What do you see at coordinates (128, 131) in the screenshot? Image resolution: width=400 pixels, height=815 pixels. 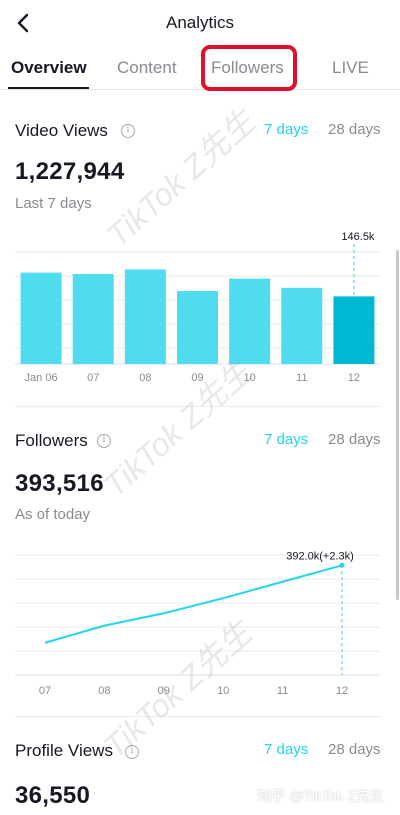 I see `video-views-info-icon: i` at bounding box center [128, 131].